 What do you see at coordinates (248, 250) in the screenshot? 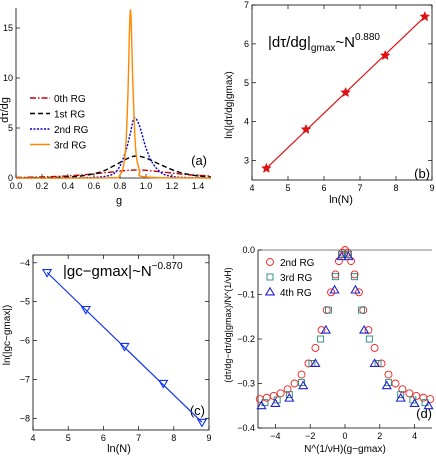
I see `panel-d-y-tick-label: 0.0` at bounding box center [248, 250].